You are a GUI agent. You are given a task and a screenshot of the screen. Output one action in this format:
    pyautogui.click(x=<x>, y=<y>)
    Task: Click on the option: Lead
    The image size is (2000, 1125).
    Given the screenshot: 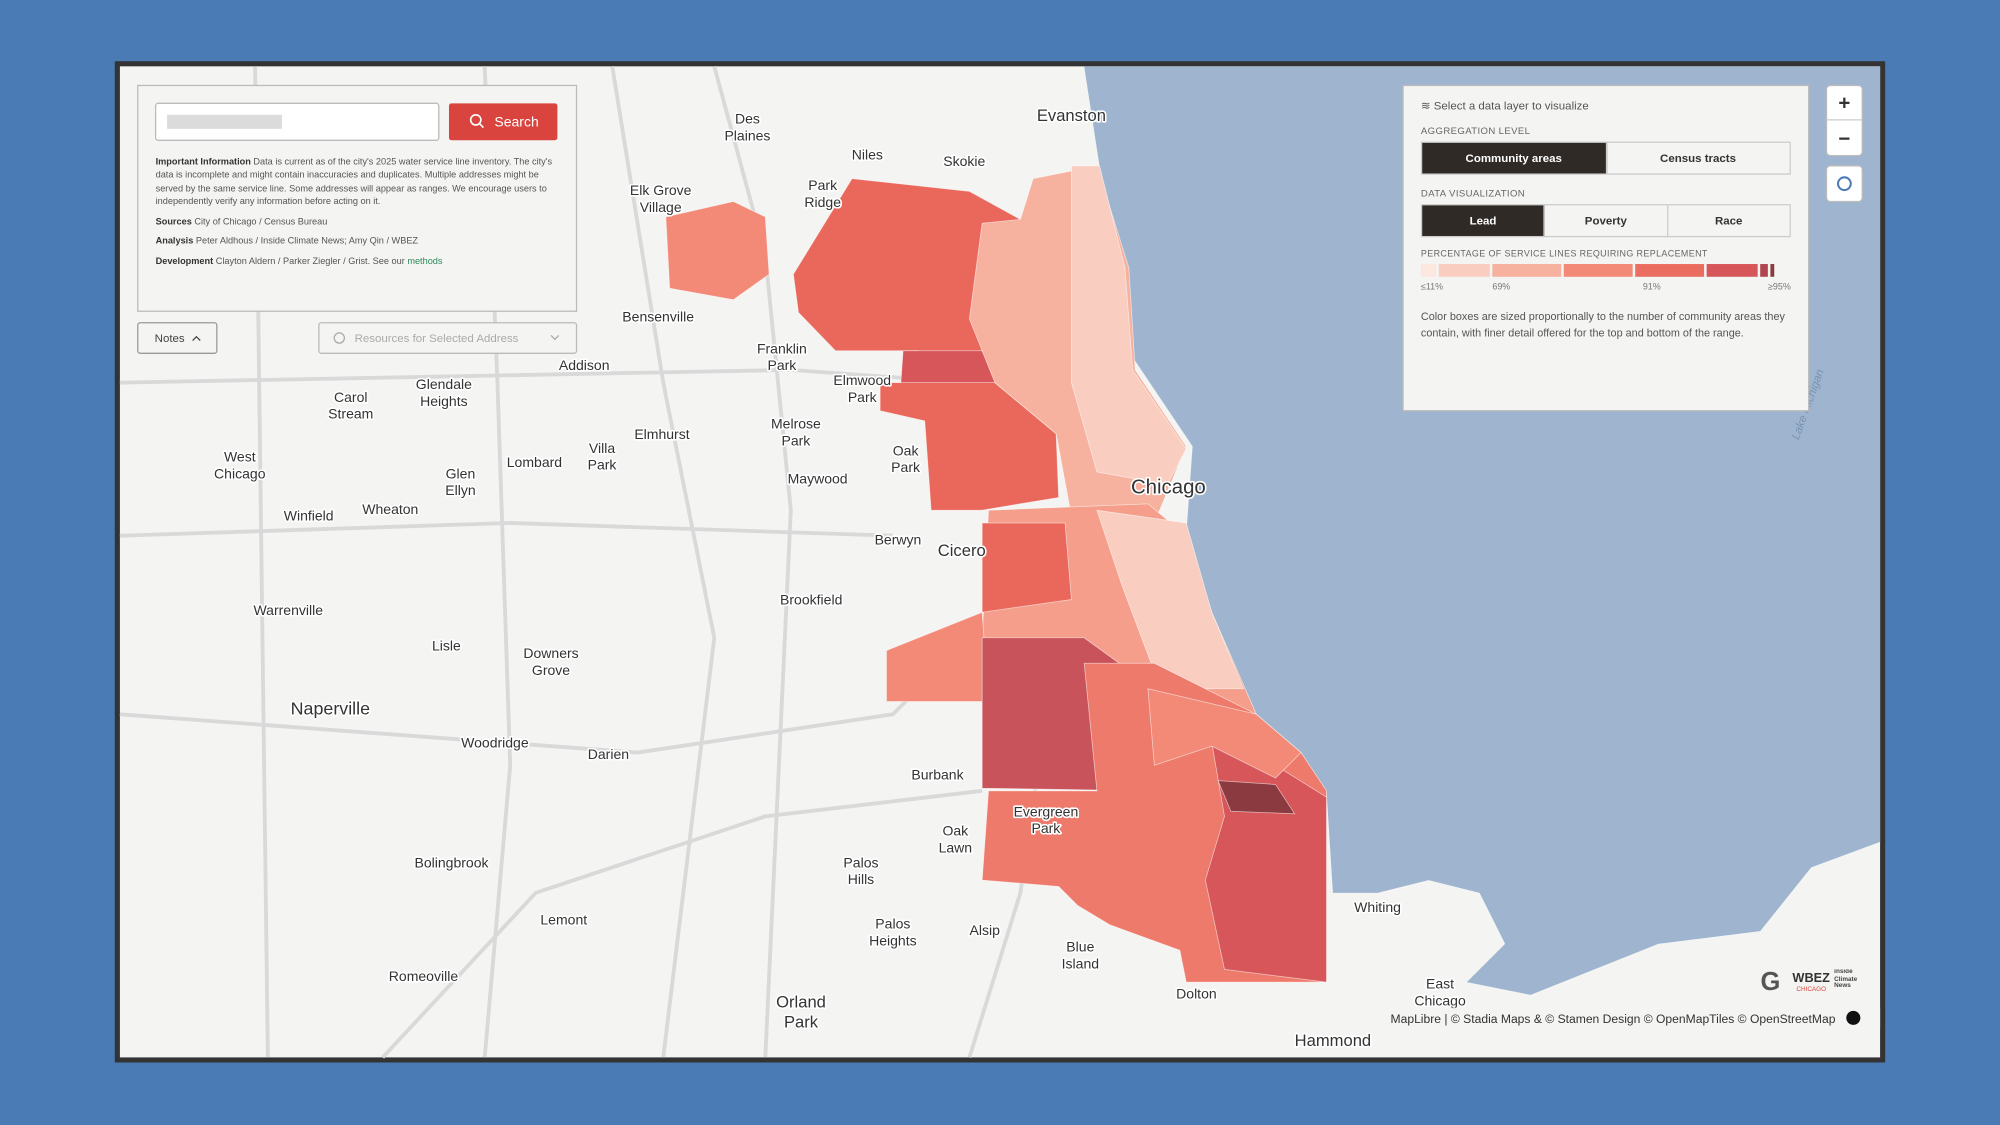 What is the action you would take?
    pyautogui.click(x=1484, y=220)
    